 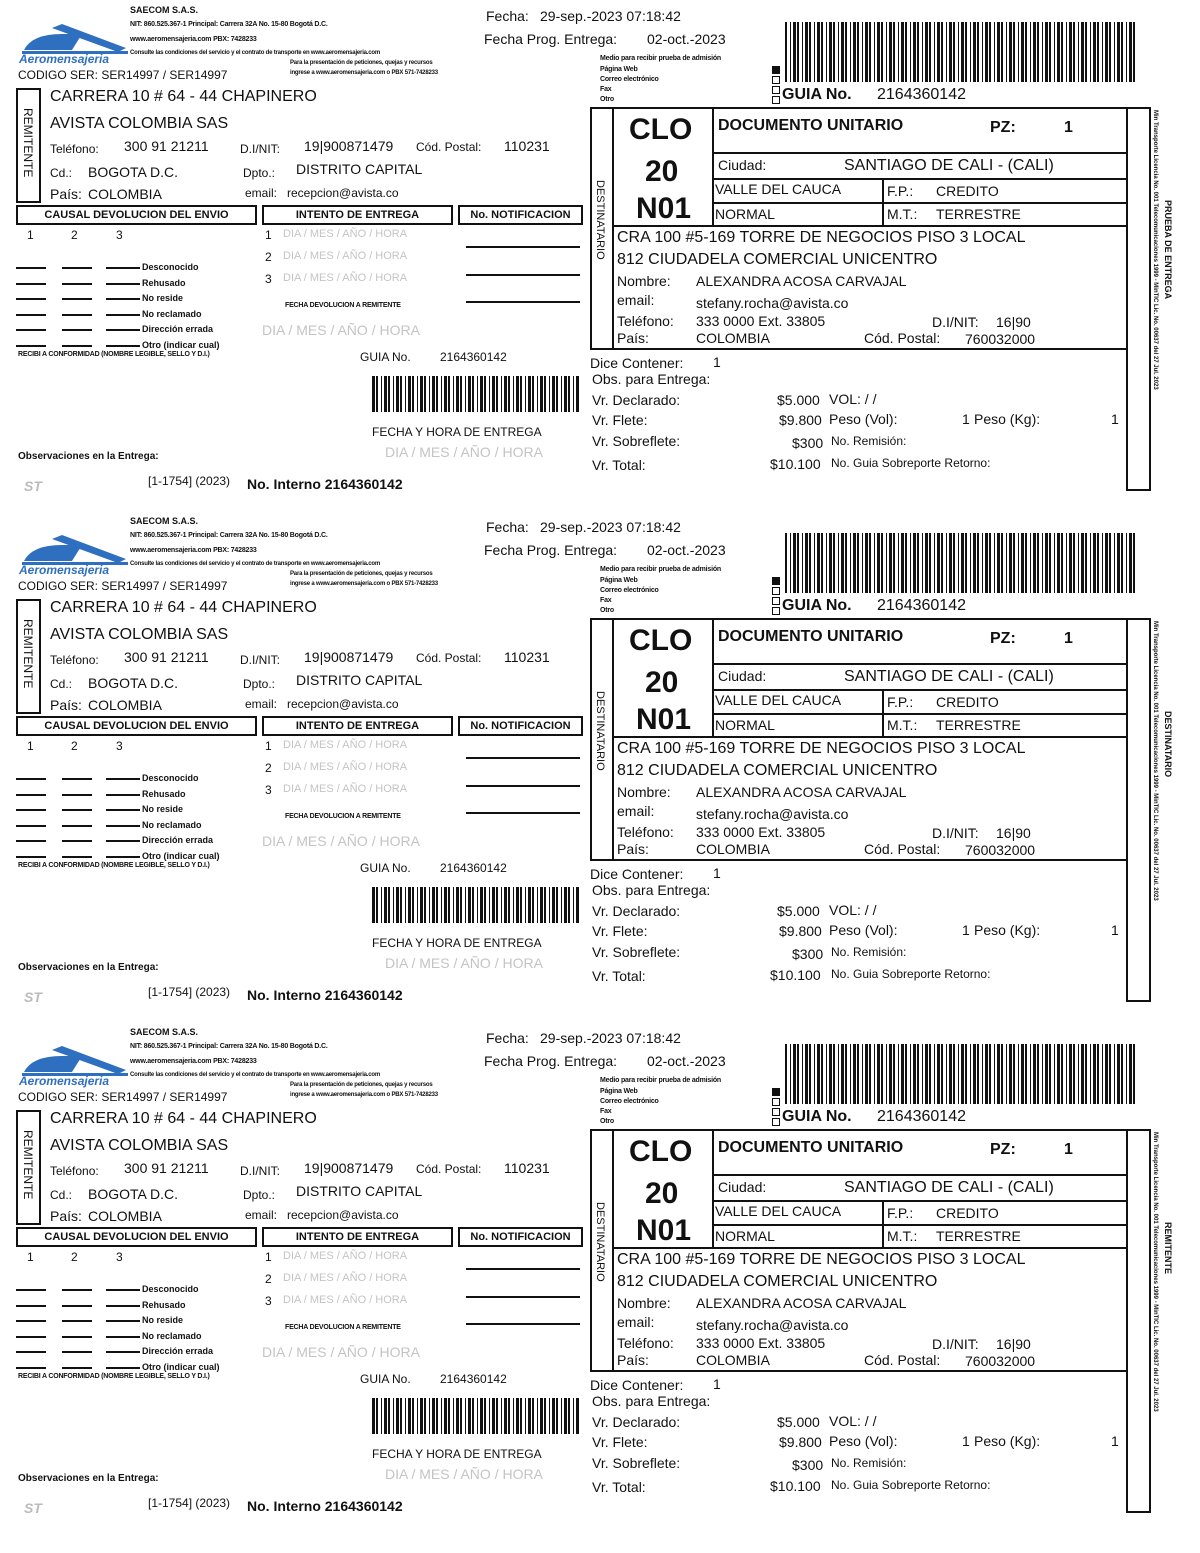 I want to click on route-code-1: CLO, so click(x=661, y=1151).